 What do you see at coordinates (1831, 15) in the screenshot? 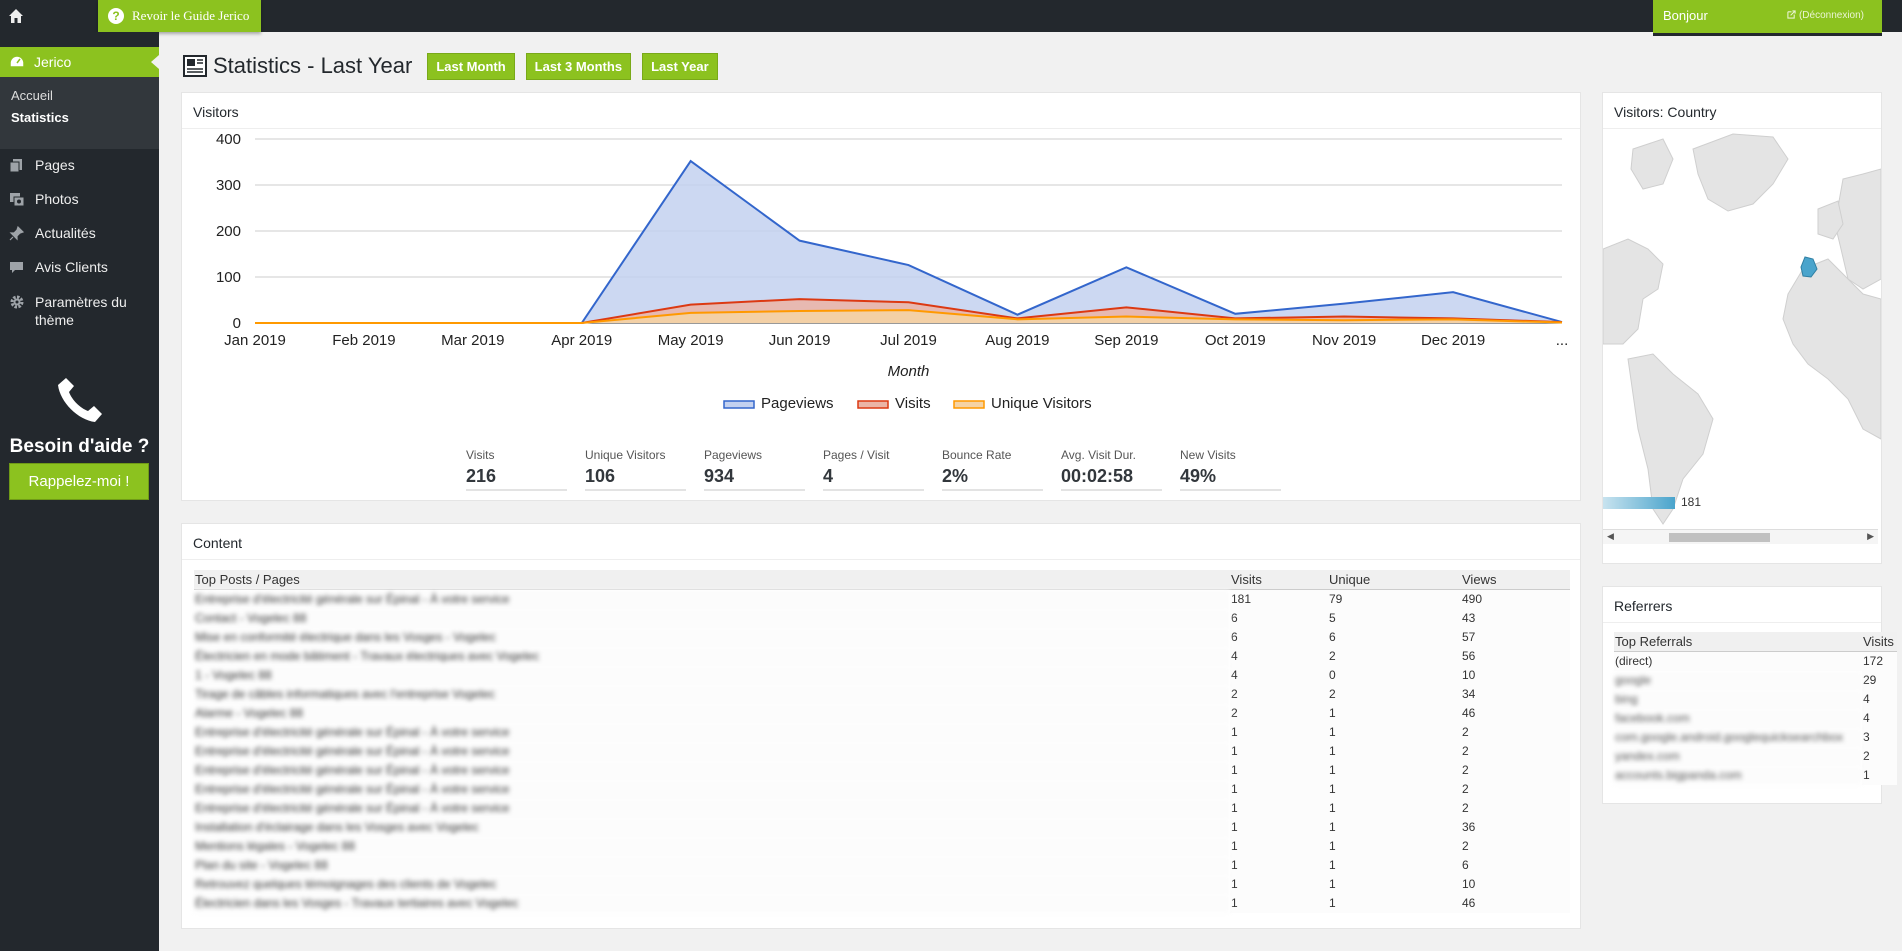
I see `logout-label: (Déconnexion)` at bounding box center [1831, 15].